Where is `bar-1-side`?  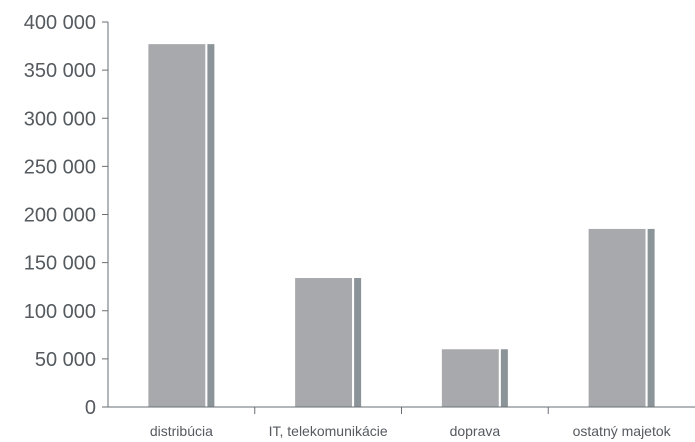
bar-1-side is located at coordinates (358, 342).